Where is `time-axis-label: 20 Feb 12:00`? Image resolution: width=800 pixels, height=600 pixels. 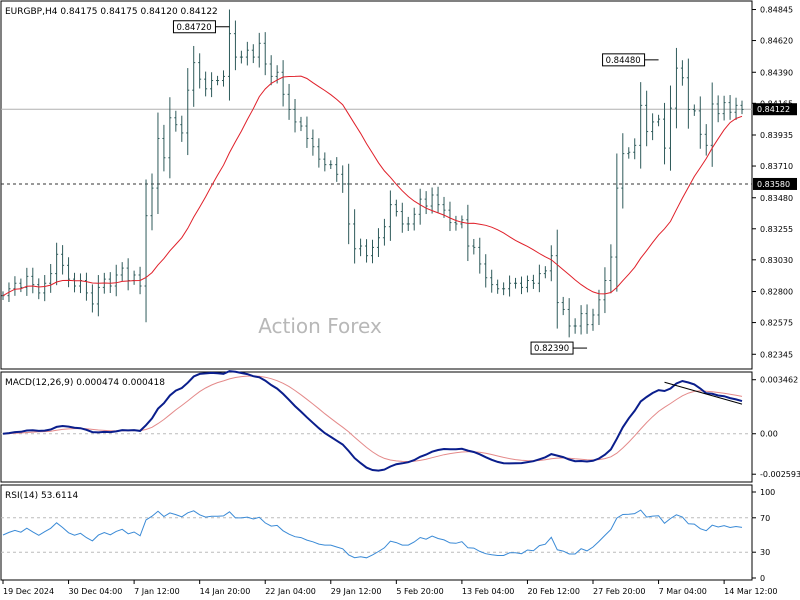 time-axis-label: 20 Feb 12:00 is located at coordinates (553, 591).